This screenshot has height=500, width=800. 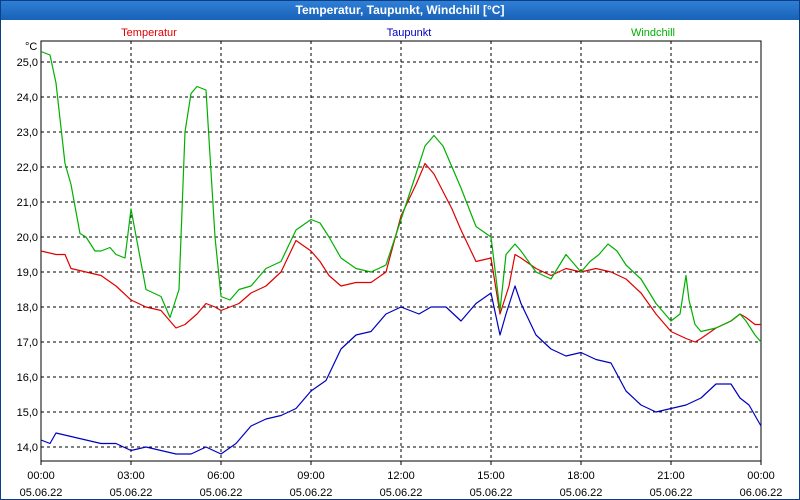 I want to click on y-tick-label: 15,0, so click(x=27, y=413).